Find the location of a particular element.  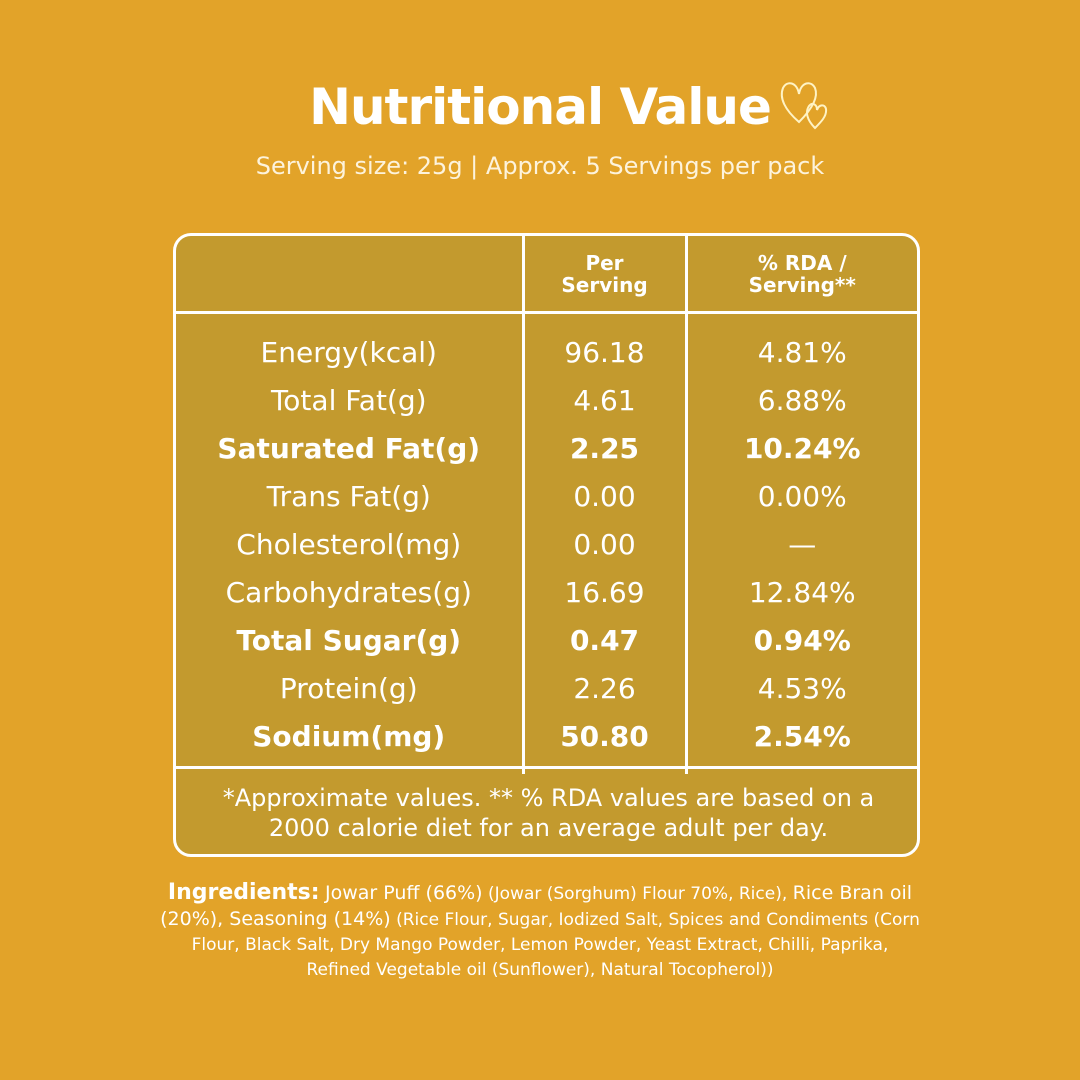

row: Sodium(mg) 50.80 2.54% is located at coordinates (546, 743).